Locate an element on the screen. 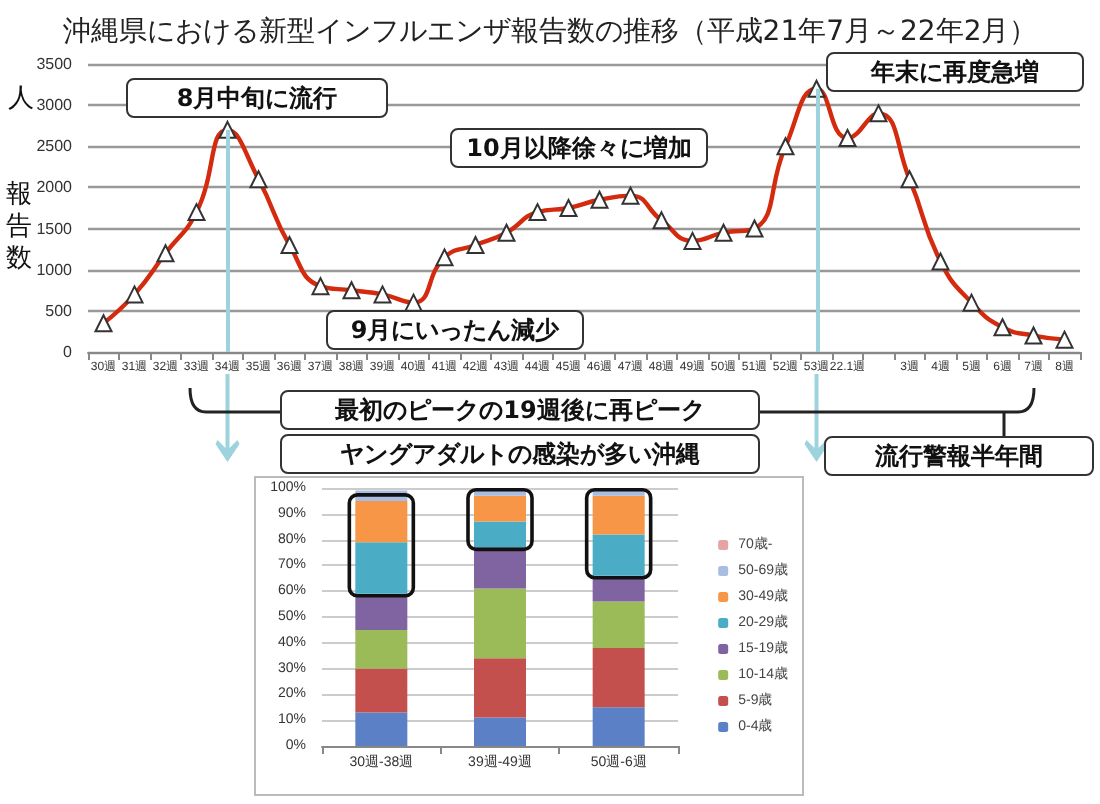 The height and width of the screenshot is (804, 1100). annotation: 年末に再度急増 is located at coordinates (955, 72).